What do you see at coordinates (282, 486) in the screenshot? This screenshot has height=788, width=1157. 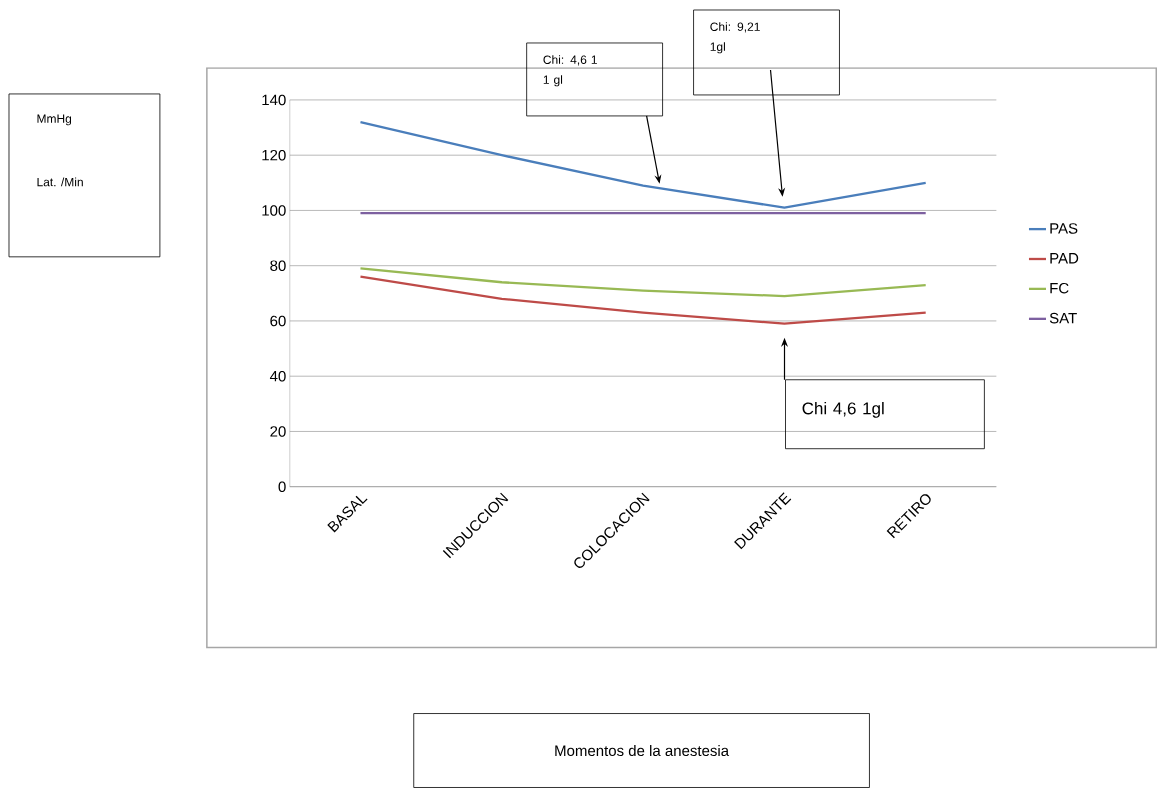 I see `y-tick-label: 0` at bounding box center [282, 486].